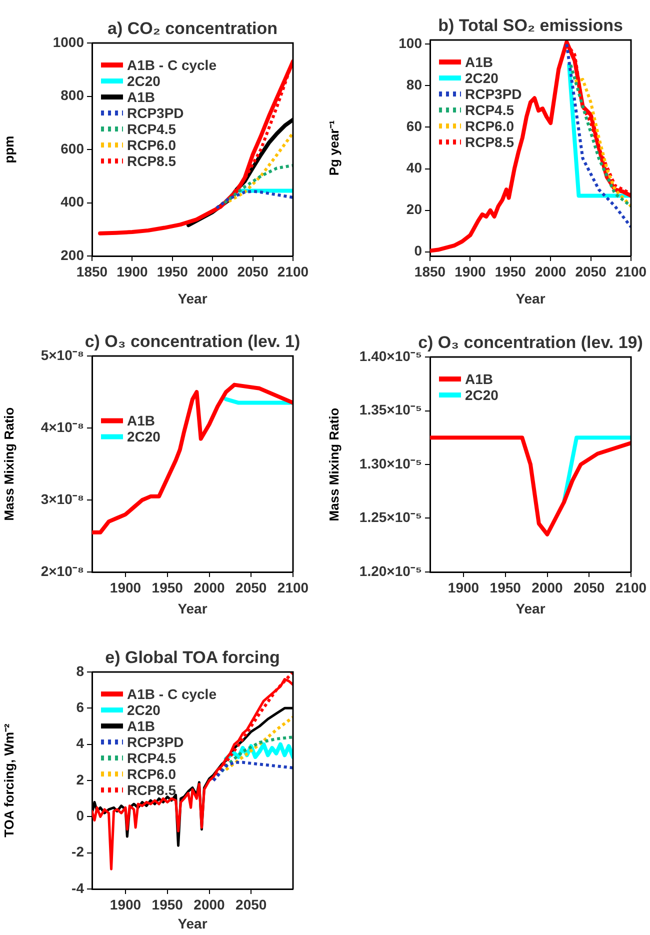 This screenshot has width=650, height=935. What do you see at coordinates (72, 254) in the screenshot?
I see `y-tick-label: 200` at bounding box center [72, 254].